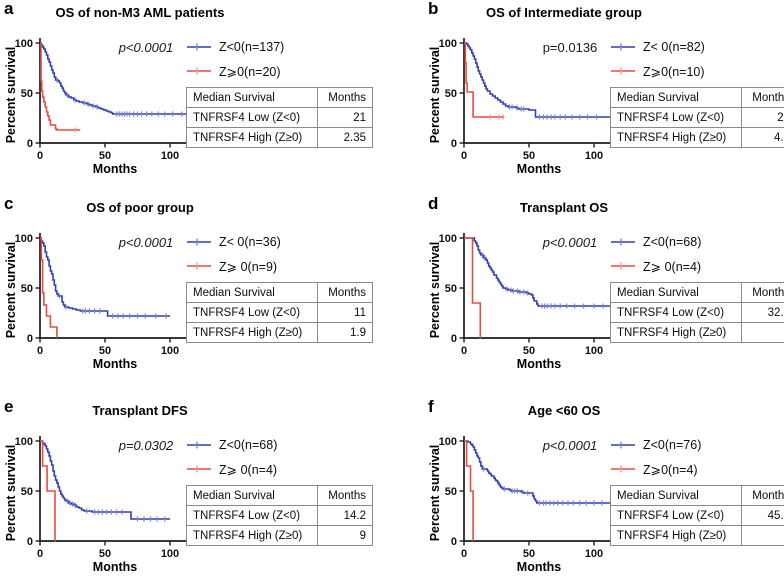 The width and height of the screenshot is (784, 585). Describe the element at coordinates (762, 137) in the screenshot. I see `table-cell-value: 4.9` at that location.